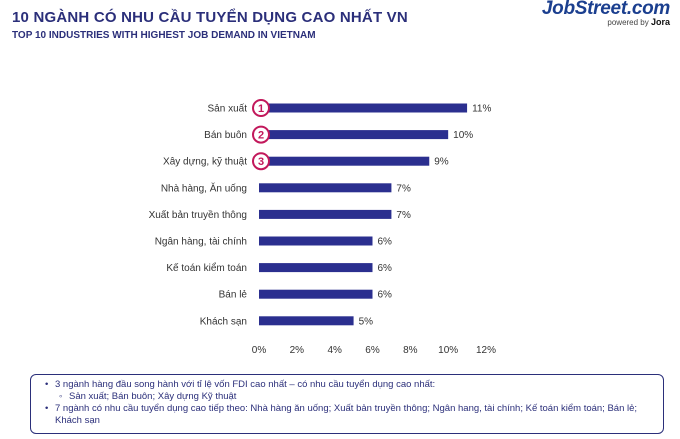 The image size is (680, 439). I want to click on logo-partner: Jora, so click(660, 22).